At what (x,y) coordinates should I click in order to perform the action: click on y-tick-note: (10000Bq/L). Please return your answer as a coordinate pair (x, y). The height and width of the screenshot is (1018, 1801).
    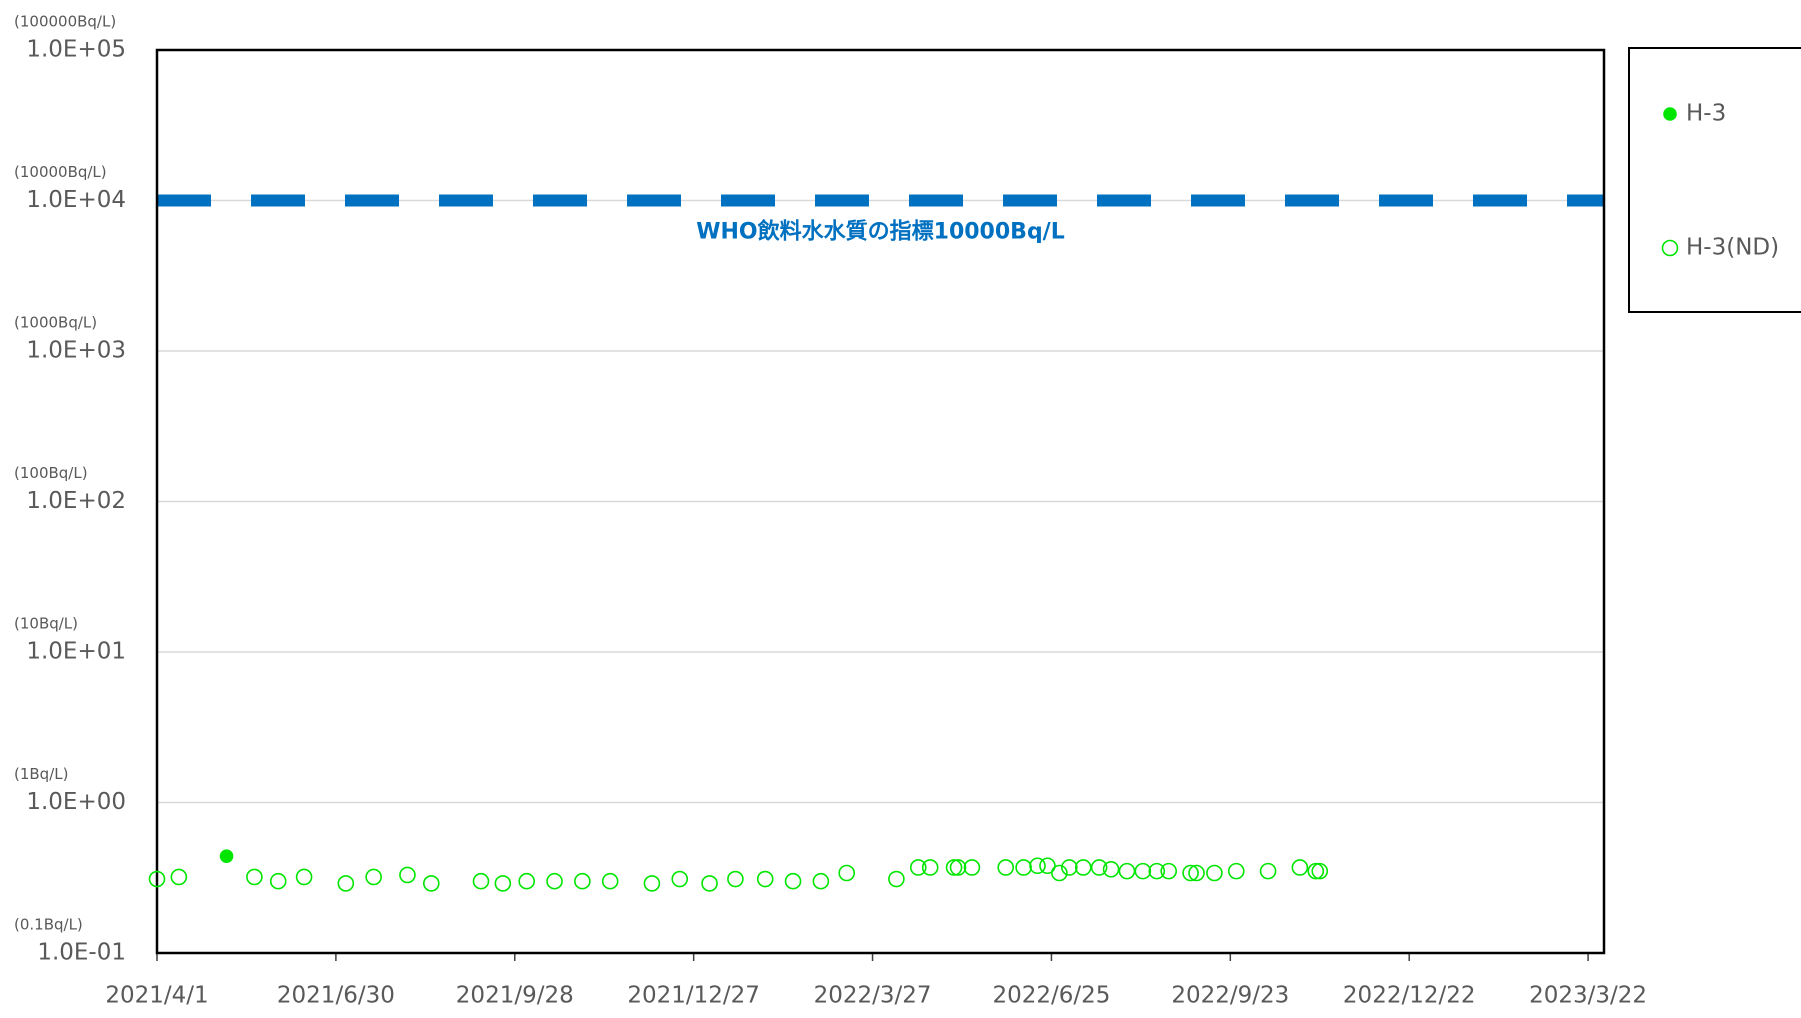
    Looking at the image, I should click on (60, 172).